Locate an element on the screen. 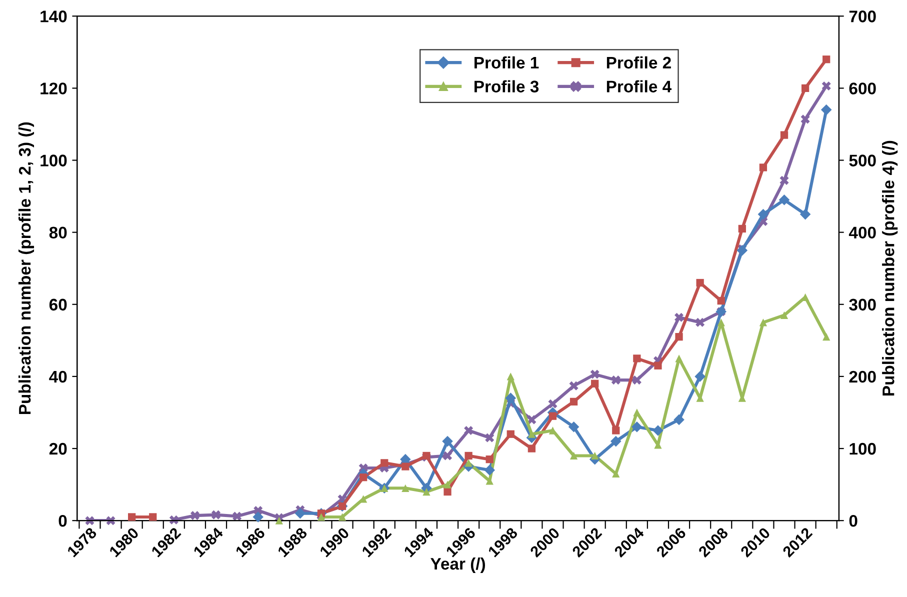  y2-tick-label: 400 is located at coordinates (862, 232).